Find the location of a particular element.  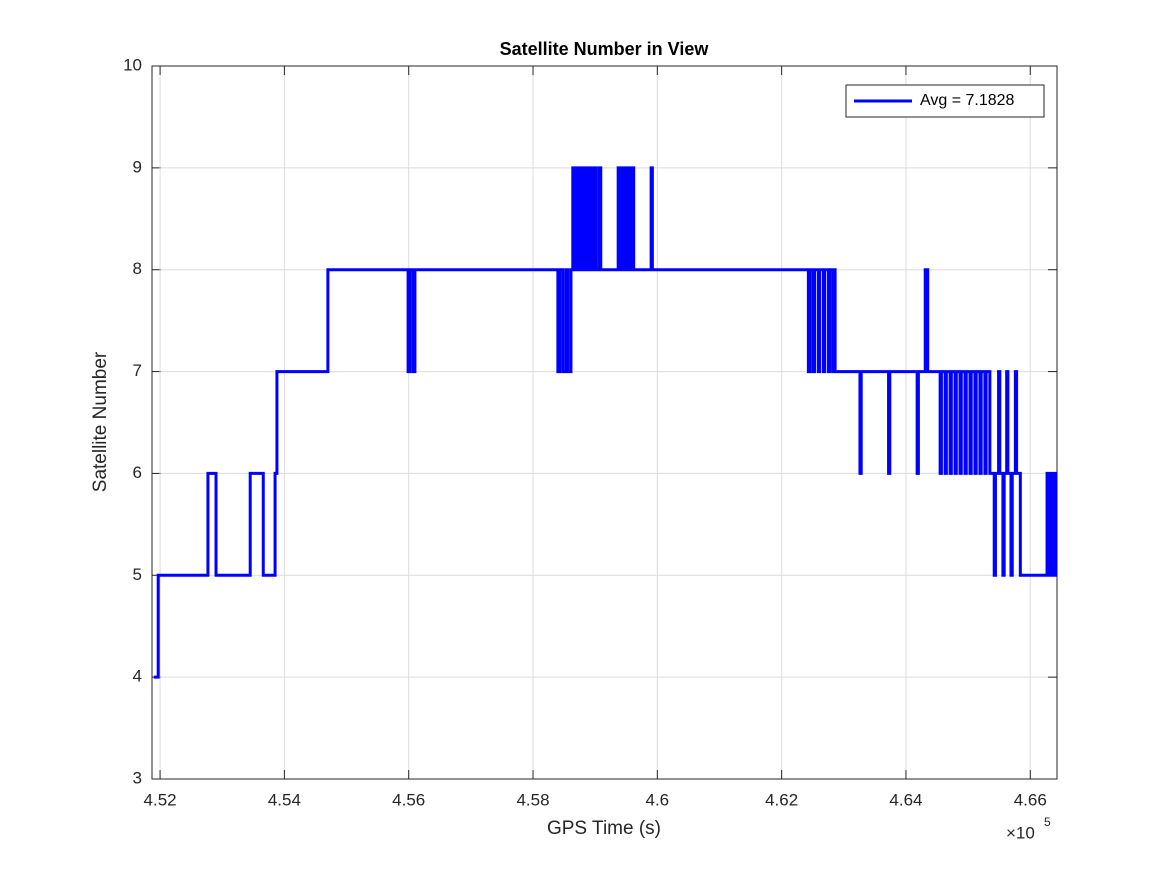

x-tick-label: 4.58 is located at coordinates (532, 799).